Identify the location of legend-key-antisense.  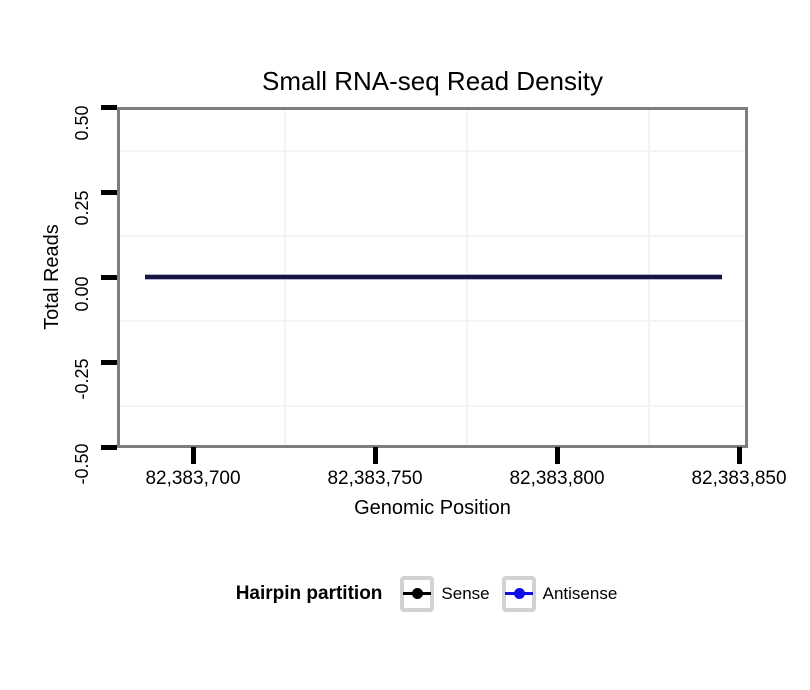
(518, 594).